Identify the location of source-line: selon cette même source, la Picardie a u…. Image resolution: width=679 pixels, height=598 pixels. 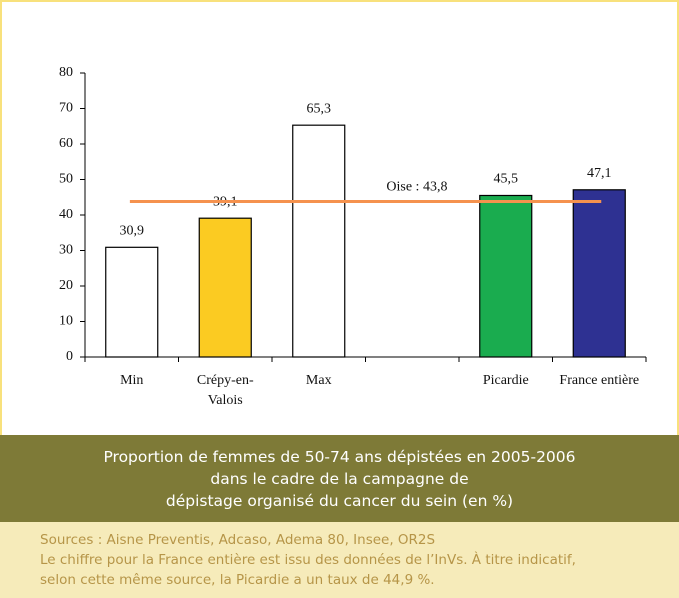
(237, 580).